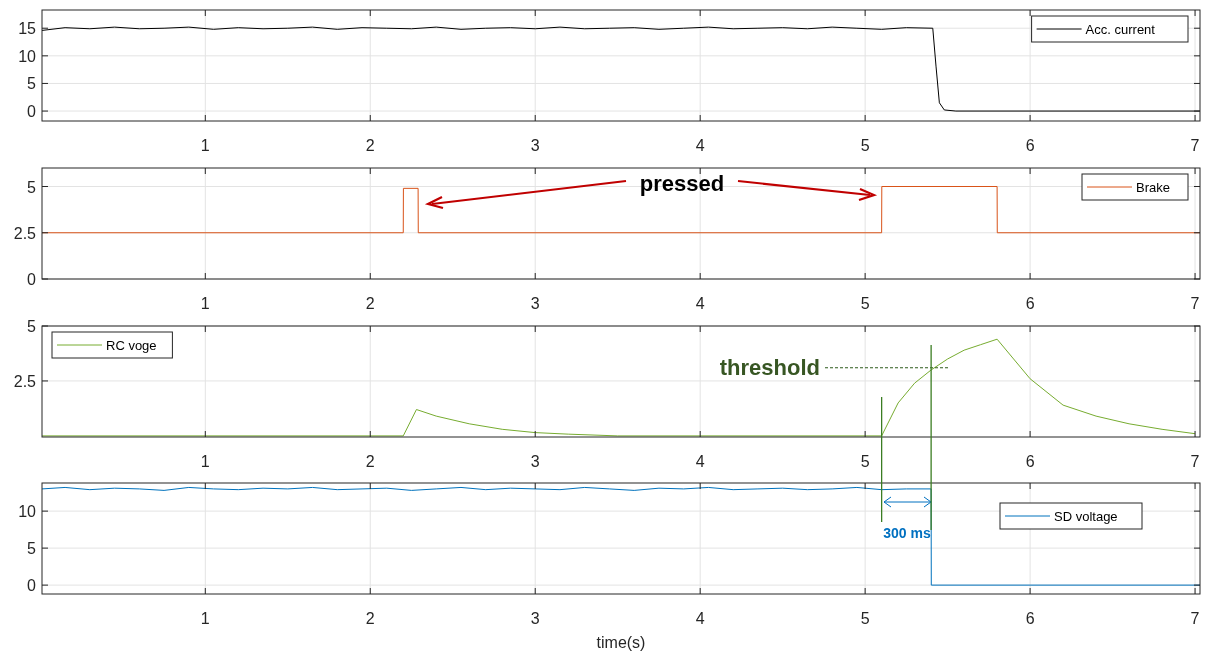 This screenshot has width=1206, height=655. Describe the element at coordinates (1086, 516) in the screenshot. I see `legend-label: SD voltage` at that location.